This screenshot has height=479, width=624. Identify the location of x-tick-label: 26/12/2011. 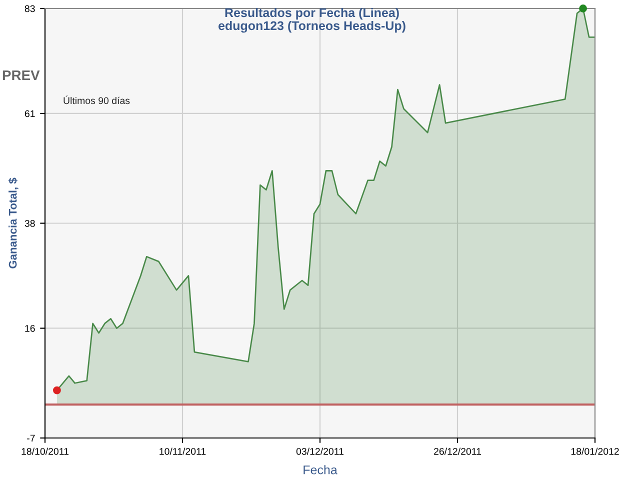
(457, 451).